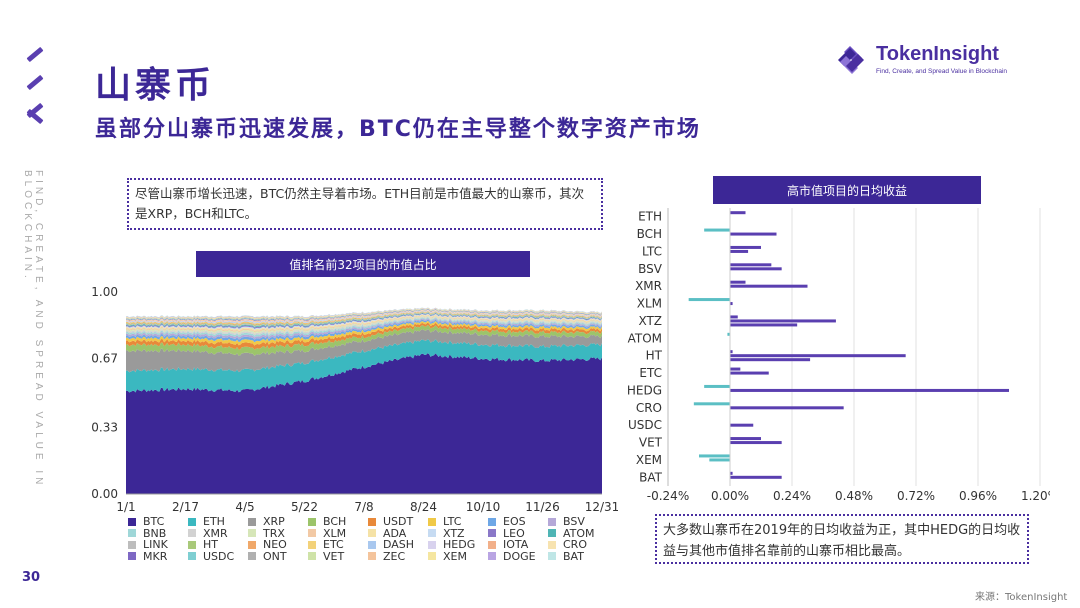  Describe the element at coordinates (214, 521) in the screenshot. I see `legend-label: ETH` at that location.